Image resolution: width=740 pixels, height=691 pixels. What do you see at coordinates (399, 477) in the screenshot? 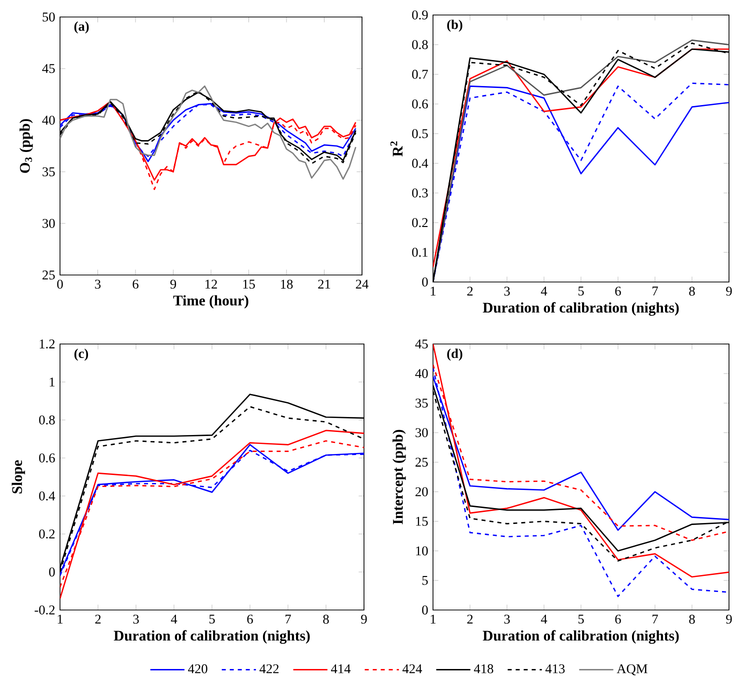
I see `y-axis-title: Intercept (ppb)` at bounding box center [399, 477].